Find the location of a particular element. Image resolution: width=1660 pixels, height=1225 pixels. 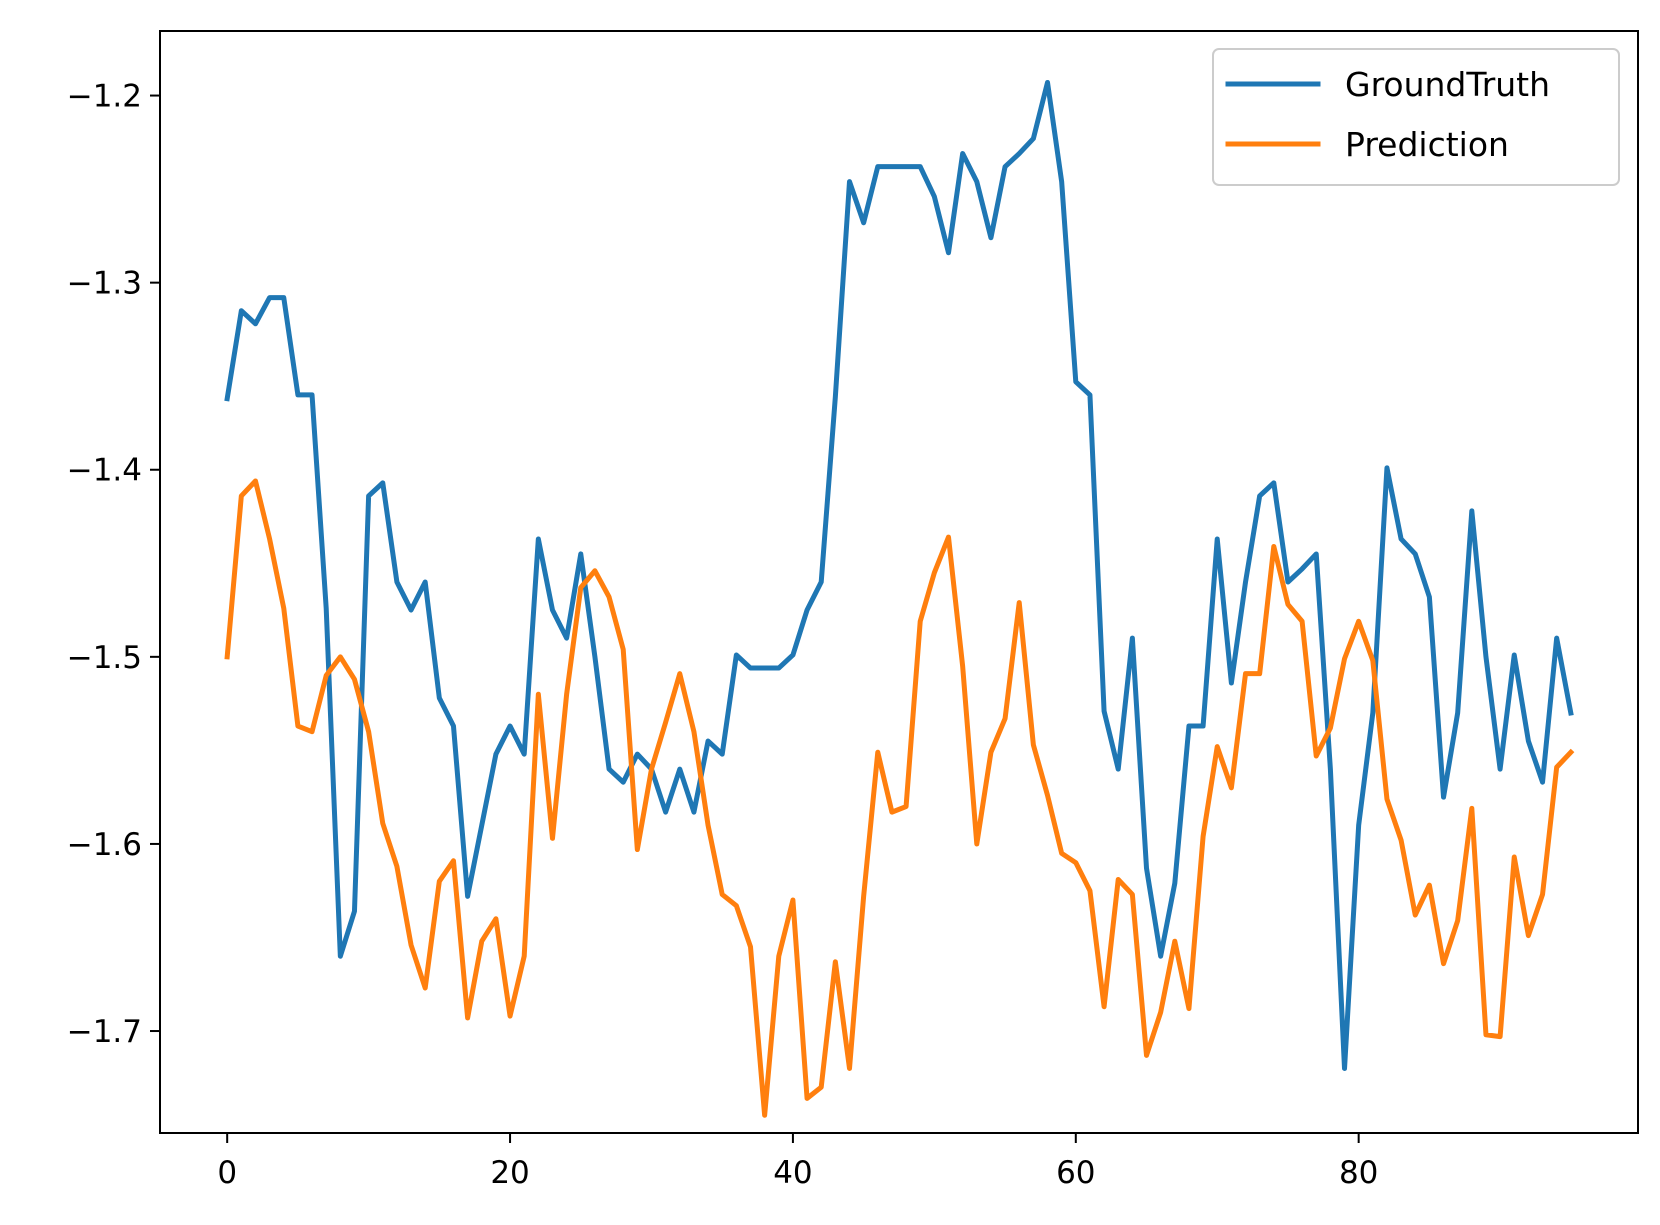

x-axis: 0 20 40 60 80 is located at coordinates (797, 1162).